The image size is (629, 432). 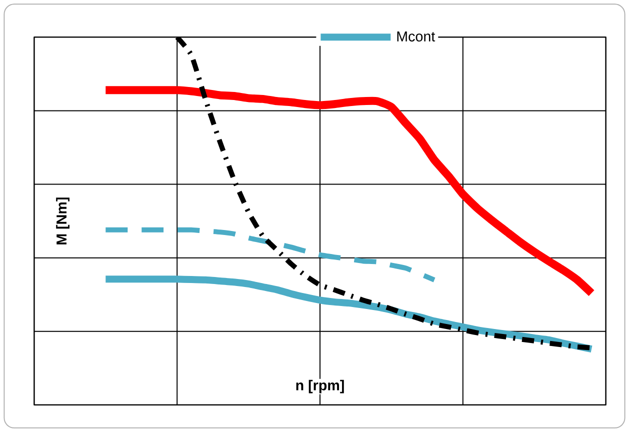 I want to click on x-axis-title: n [rpm], so click(x=320, y=387).